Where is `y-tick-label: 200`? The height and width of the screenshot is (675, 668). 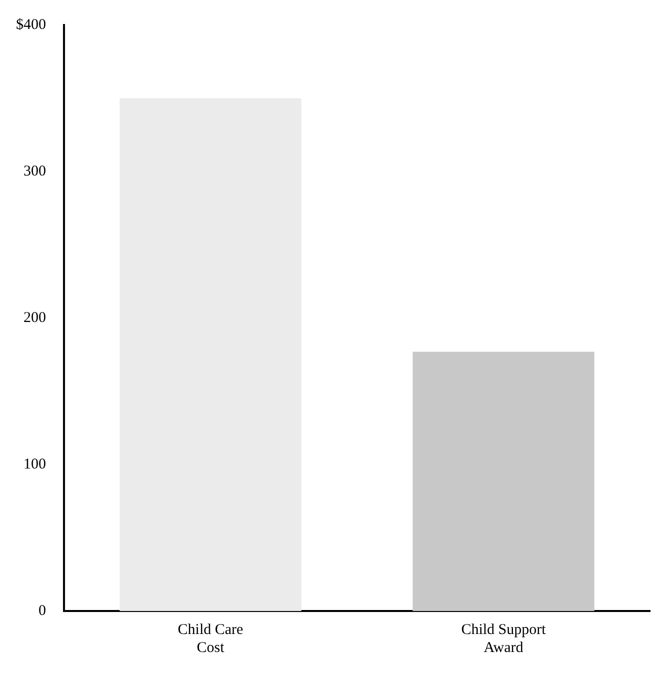
y-tick-label: 200 is located at coordinates (35, 318).